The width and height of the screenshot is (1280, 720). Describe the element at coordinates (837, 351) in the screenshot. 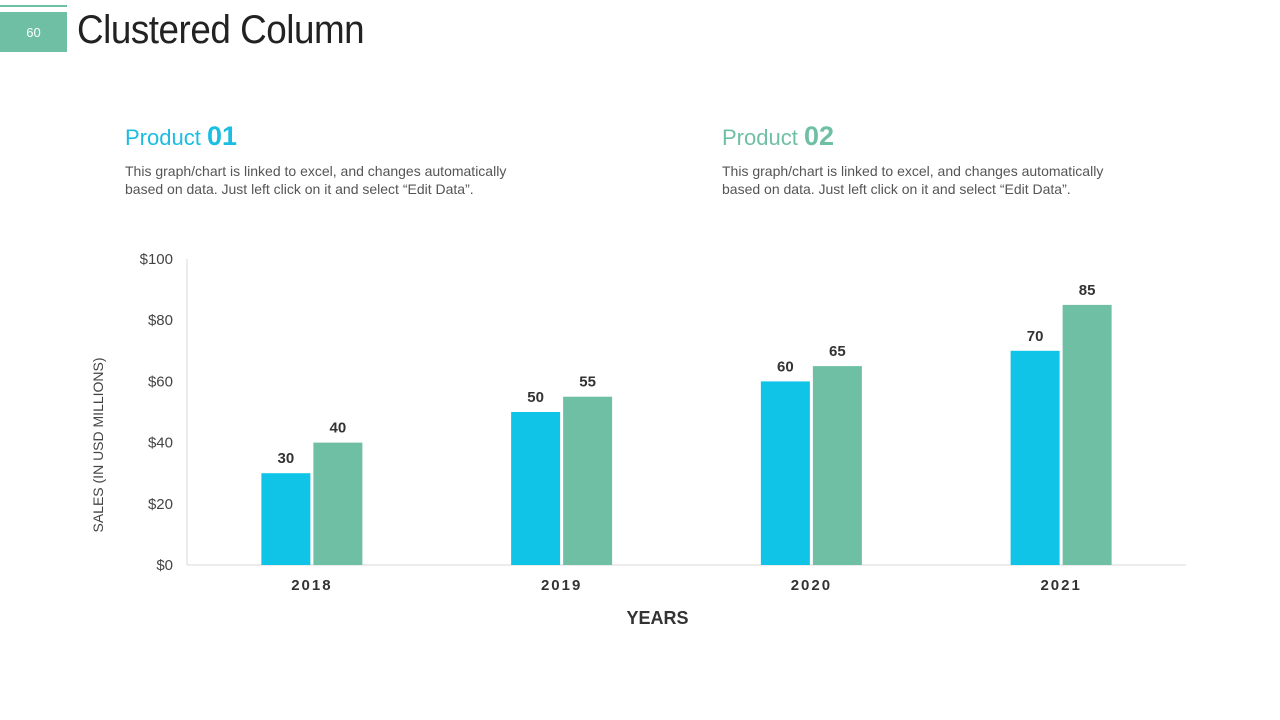

I see `data-label: 65` at that location.